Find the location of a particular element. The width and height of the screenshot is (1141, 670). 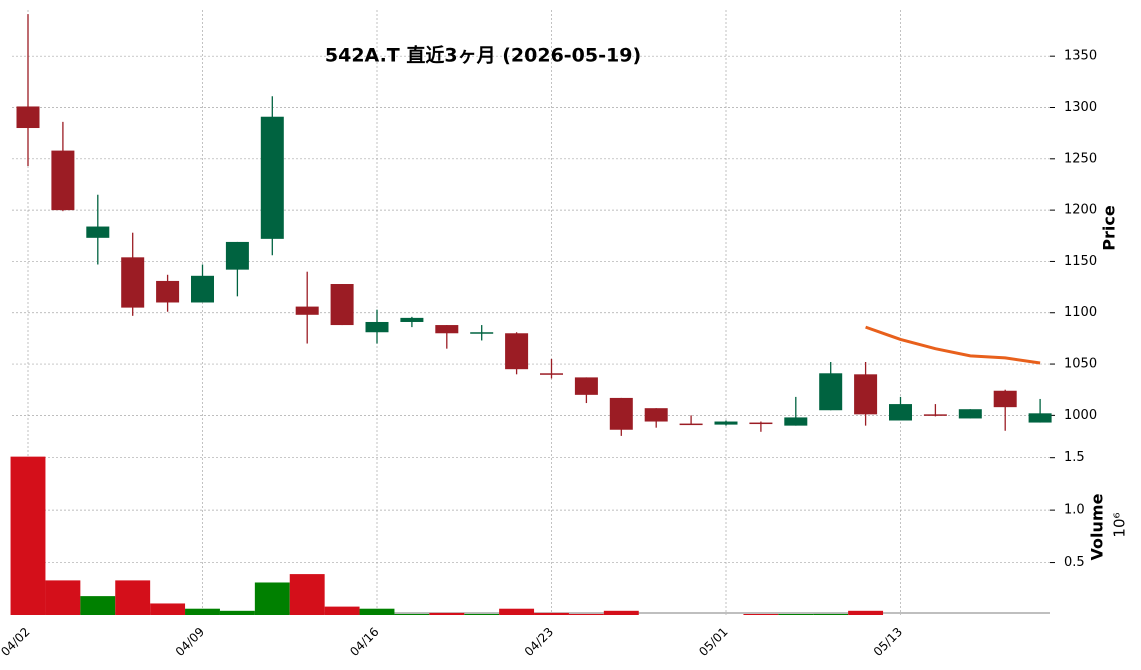

y-tick-label: 1300 is located at coordinates (1080, 107).